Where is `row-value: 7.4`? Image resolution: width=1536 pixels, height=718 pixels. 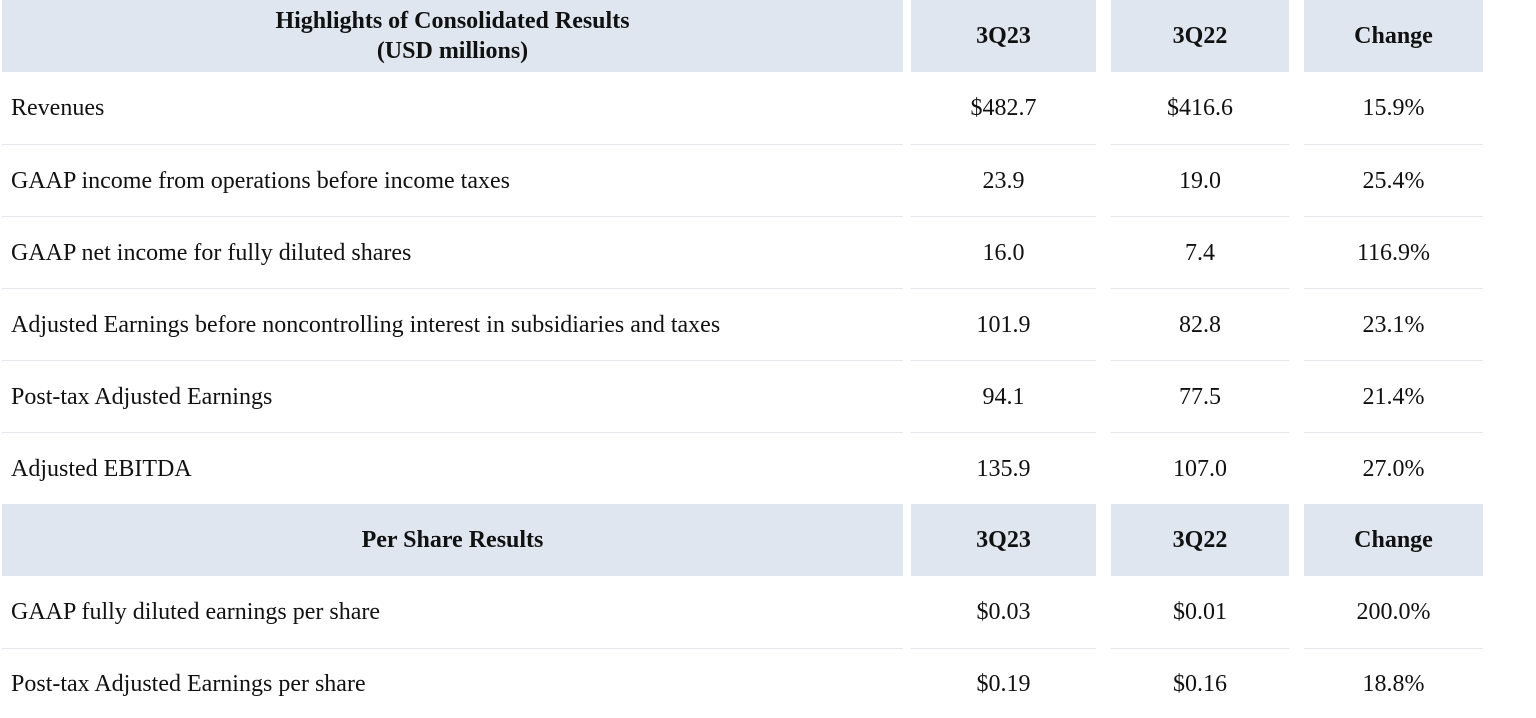
row-value: 7.4 is located at coordinates (1200, 252).